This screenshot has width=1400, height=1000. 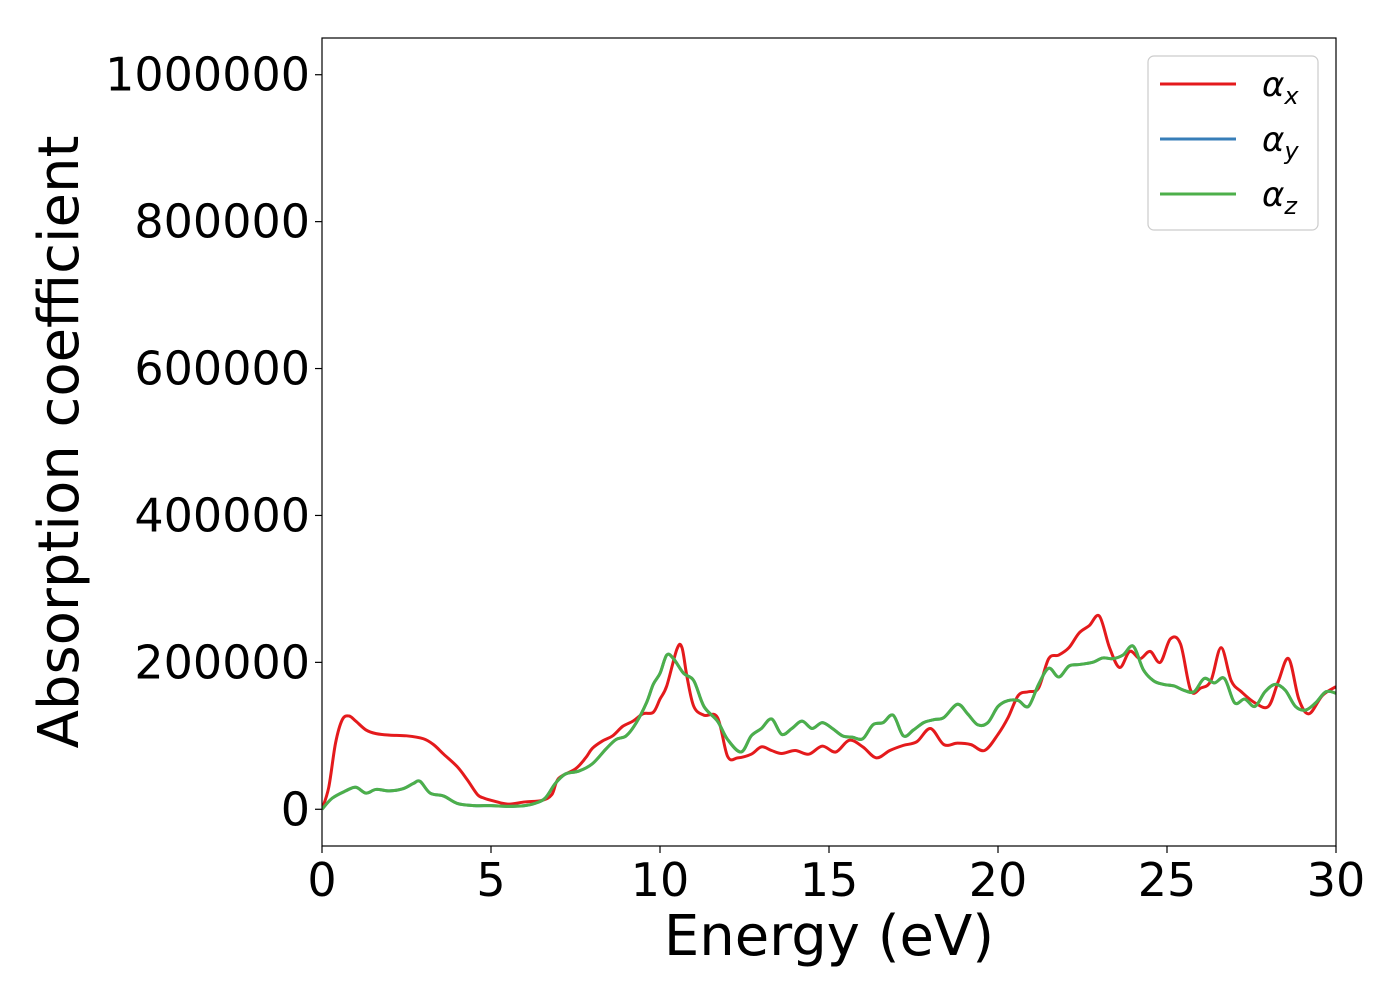 What do you see at coordinates (829, 880) in the screenshot?
I see `x-tick-label: 15` at bounding box center [829, 880].